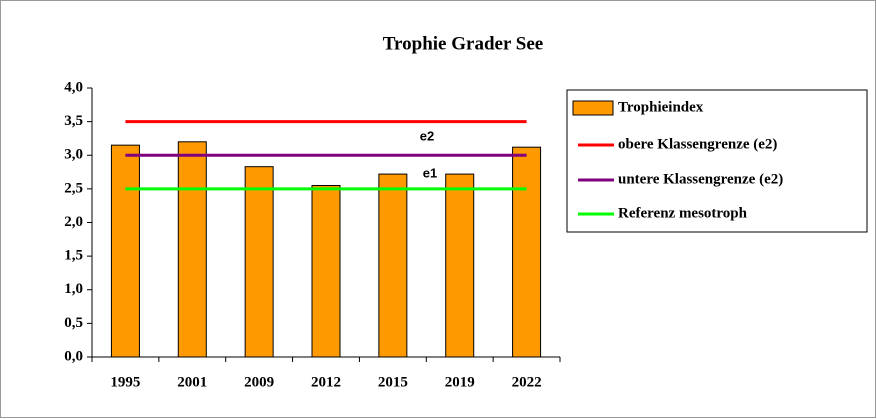 The image size is (877, 419). I want to click on y-tick-label: 1,0, so click(73, 289).